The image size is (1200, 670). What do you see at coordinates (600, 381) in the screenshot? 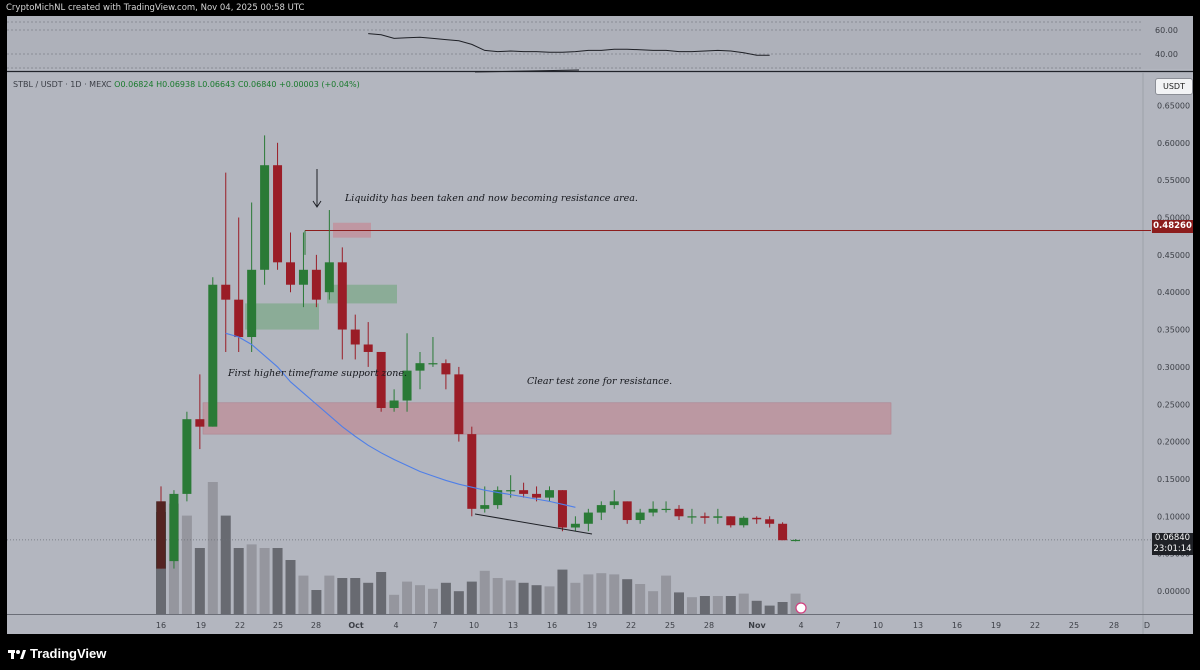
I see `annotation-resistance: Clear test zone for resistance.` at bounding box center [600, 381].